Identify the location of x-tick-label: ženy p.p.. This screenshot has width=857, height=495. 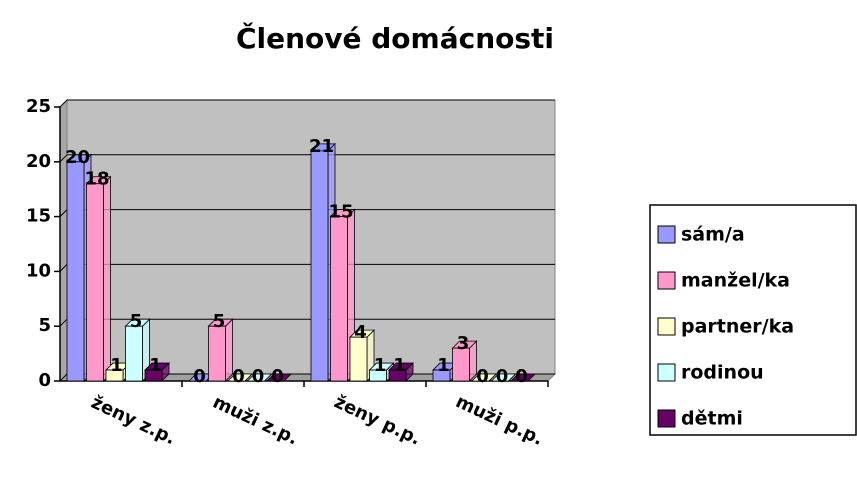
(377, 420).